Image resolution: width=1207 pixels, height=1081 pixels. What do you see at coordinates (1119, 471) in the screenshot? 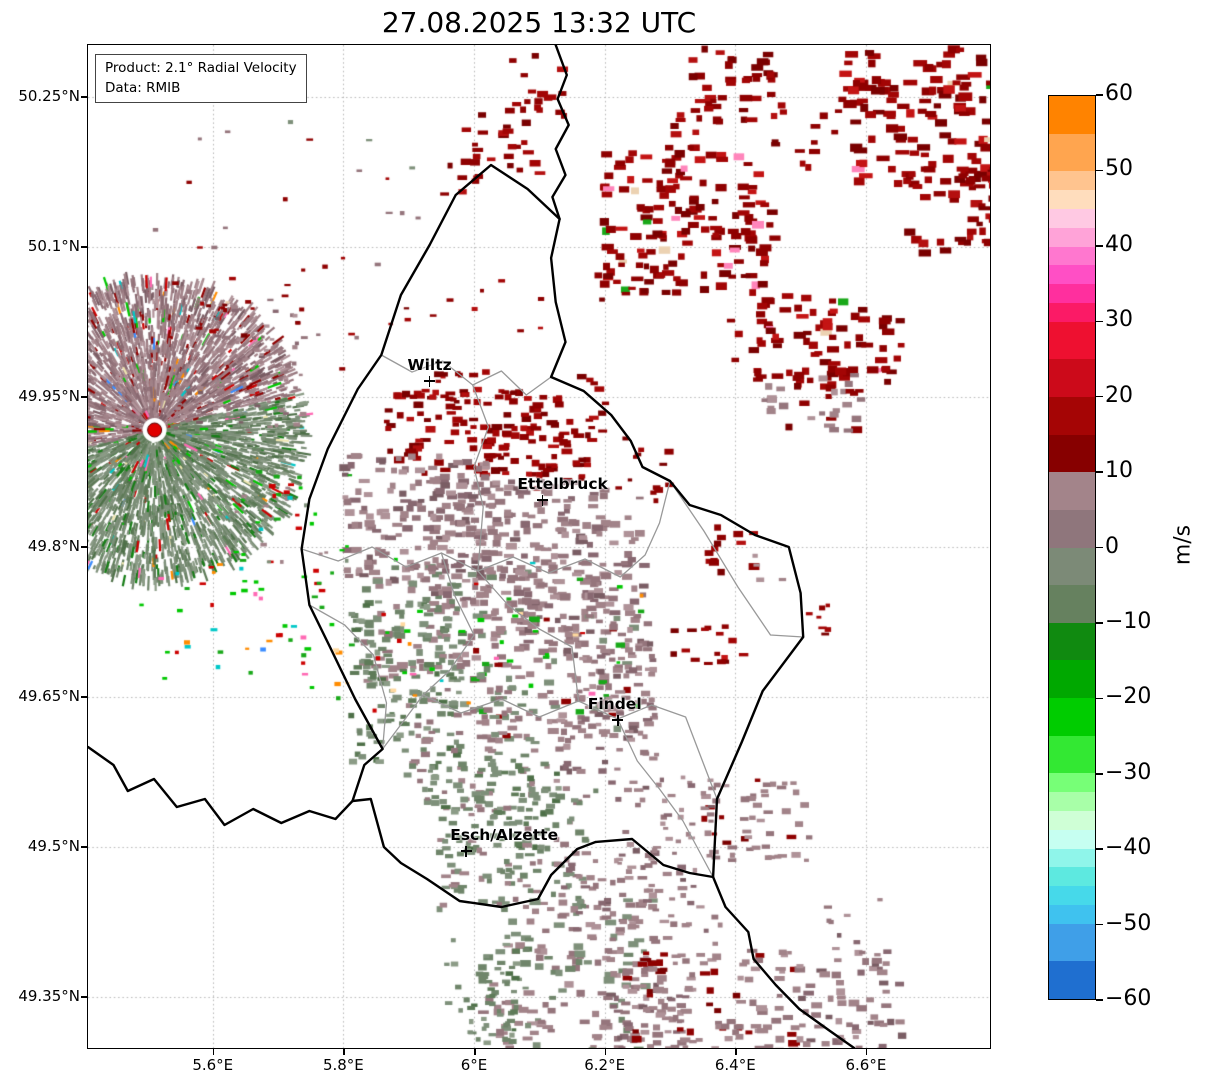
I see `colorbar-tick-label: 10` at bounding box center [1119, 471].